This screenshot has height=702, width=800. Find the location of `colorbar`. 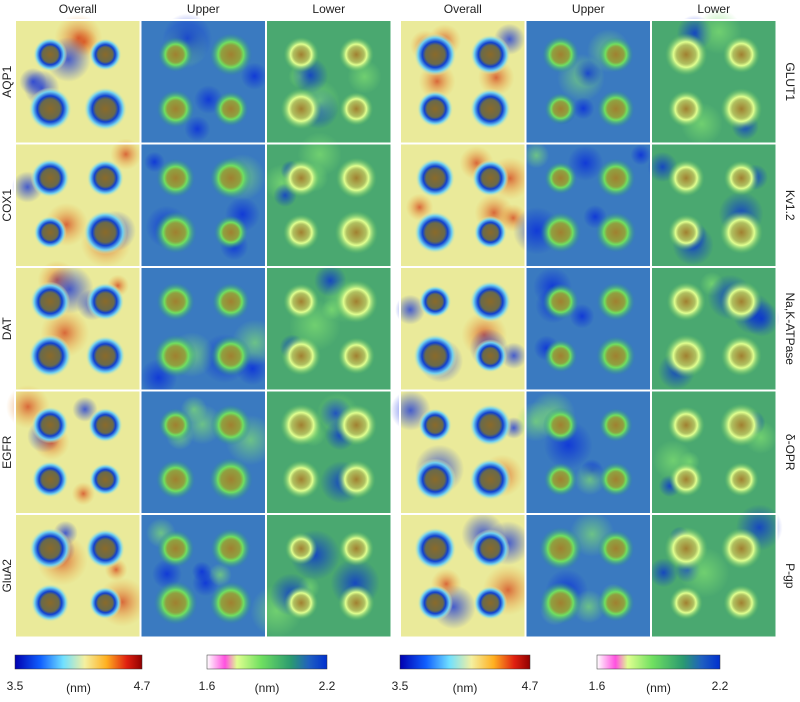

colorbar is located at coordinates (658, 662).